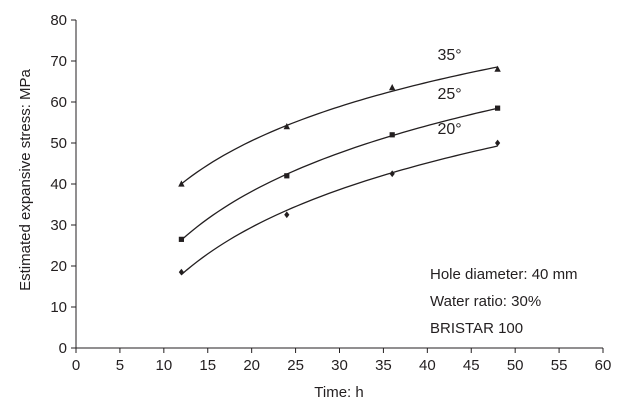 This screenshot has height=403, width=620. I want to click on y-tick-label: 60, so click(58, 102).